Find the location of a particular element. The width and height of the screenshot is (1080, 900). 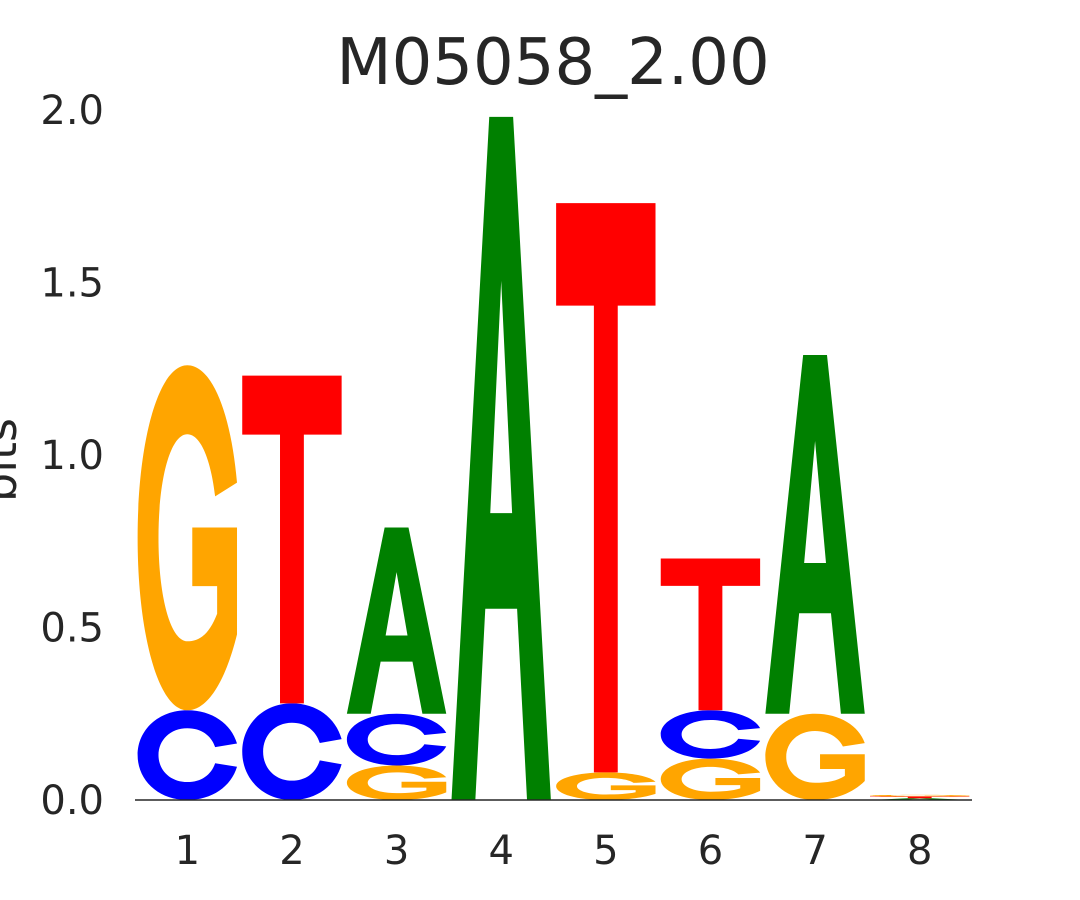

y-axis: 0.0 0.5 1.0 1.5 2.0 is located at coordinates (72, 456).